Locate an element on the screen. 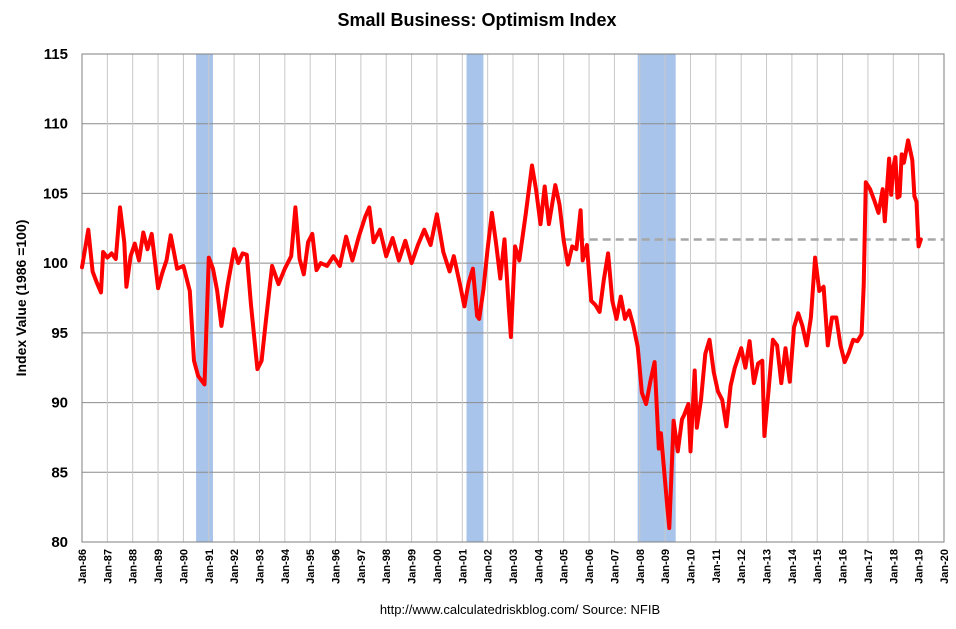 The height and width of the screenshot is (629, 956). x-tick-label-jan-98: Jan-98 is located at coordinates (387, 566).